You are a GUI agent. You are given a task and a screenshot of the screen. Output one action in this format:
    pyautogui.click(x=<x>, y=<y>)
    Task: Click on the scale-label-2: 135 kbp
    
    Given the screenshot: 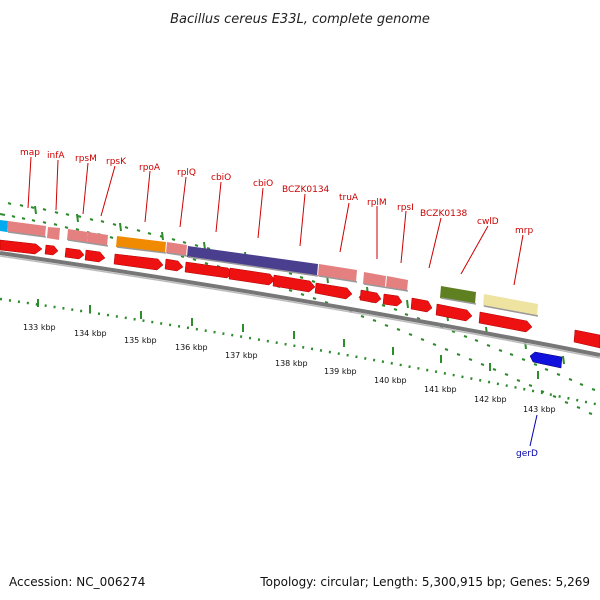 What is the action you would take?
    pyautogui.click(x=140, y=340)
    